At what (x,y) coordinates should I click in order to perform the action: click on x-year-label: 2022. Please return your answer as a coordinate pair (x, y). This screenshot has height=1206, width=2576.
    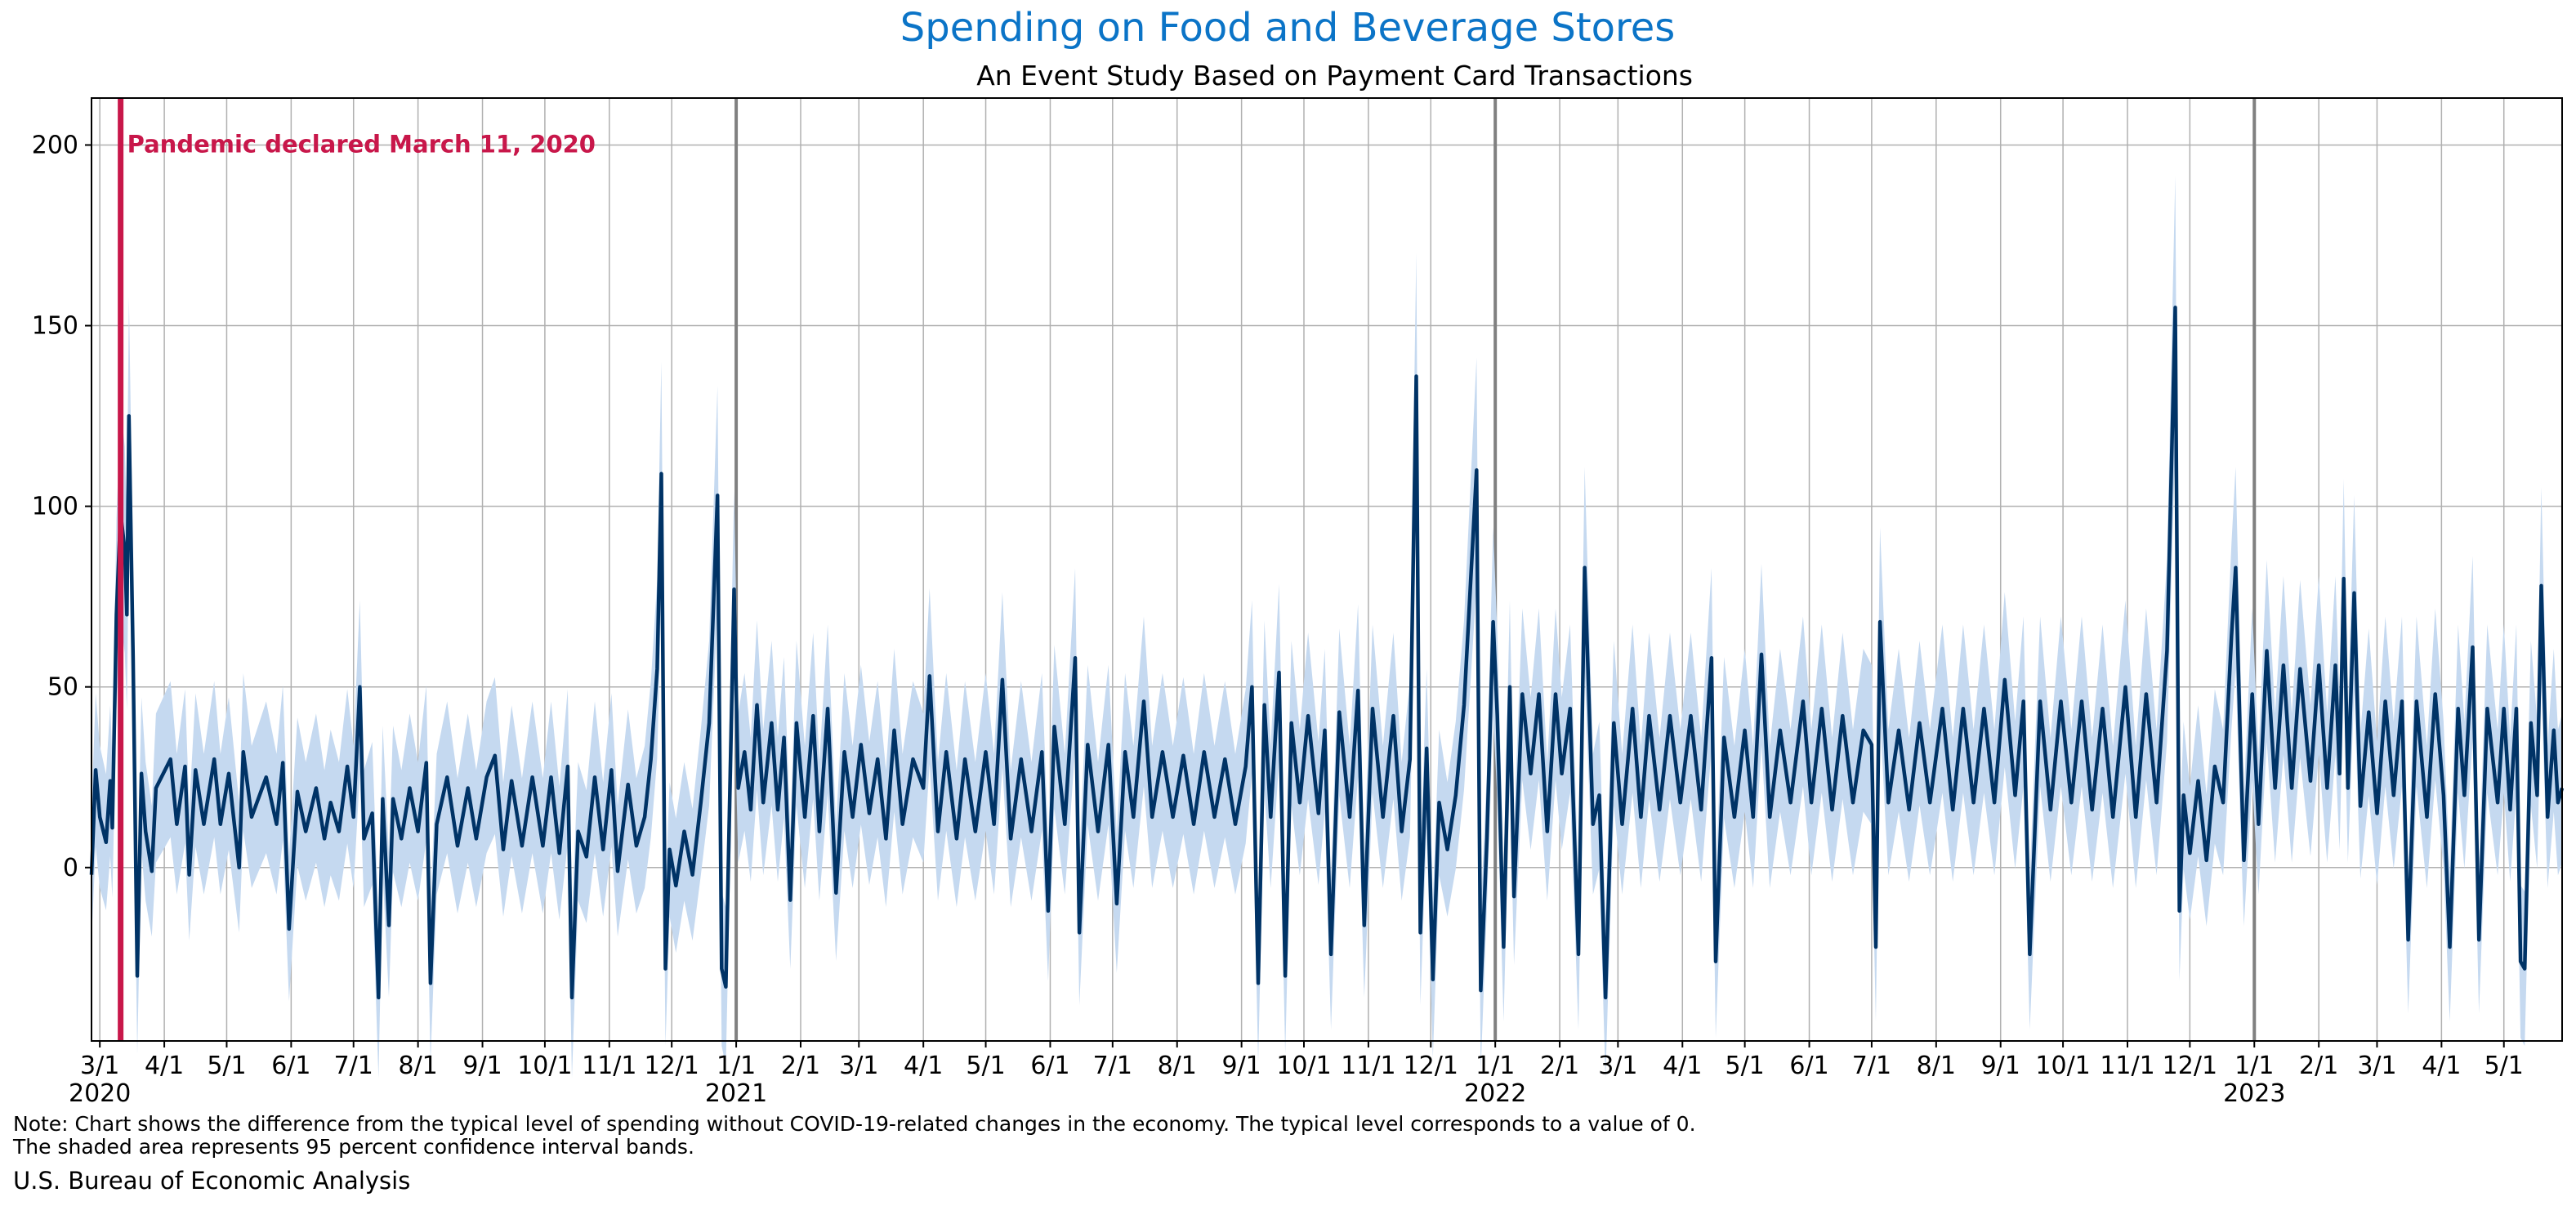
    Looking at the image, I should click on (1495, 1093).